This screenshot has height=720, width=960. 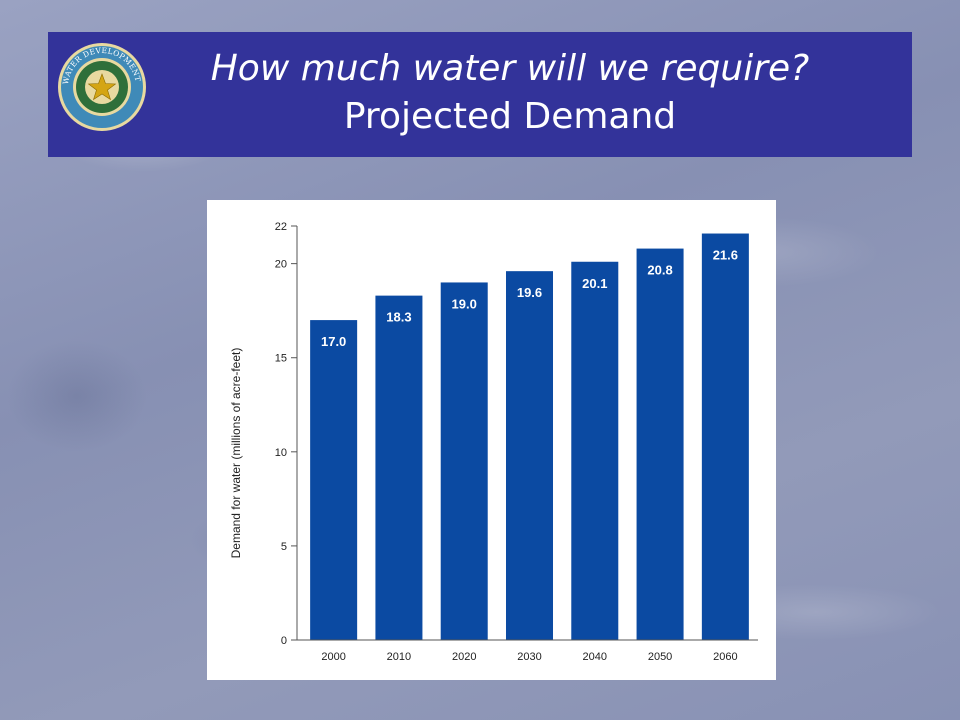 I want to click on x-tick-label: 2000, so click(x=333, y=657).